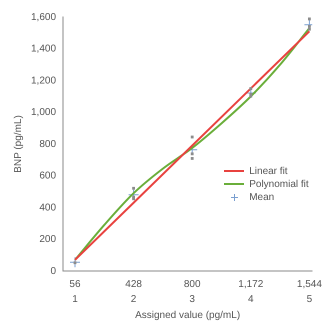 This screenshot has height=333, width=333. Describe the element at coordinates (133, 284) in the screenshot. I see `x-tick-label: 428` at that location.